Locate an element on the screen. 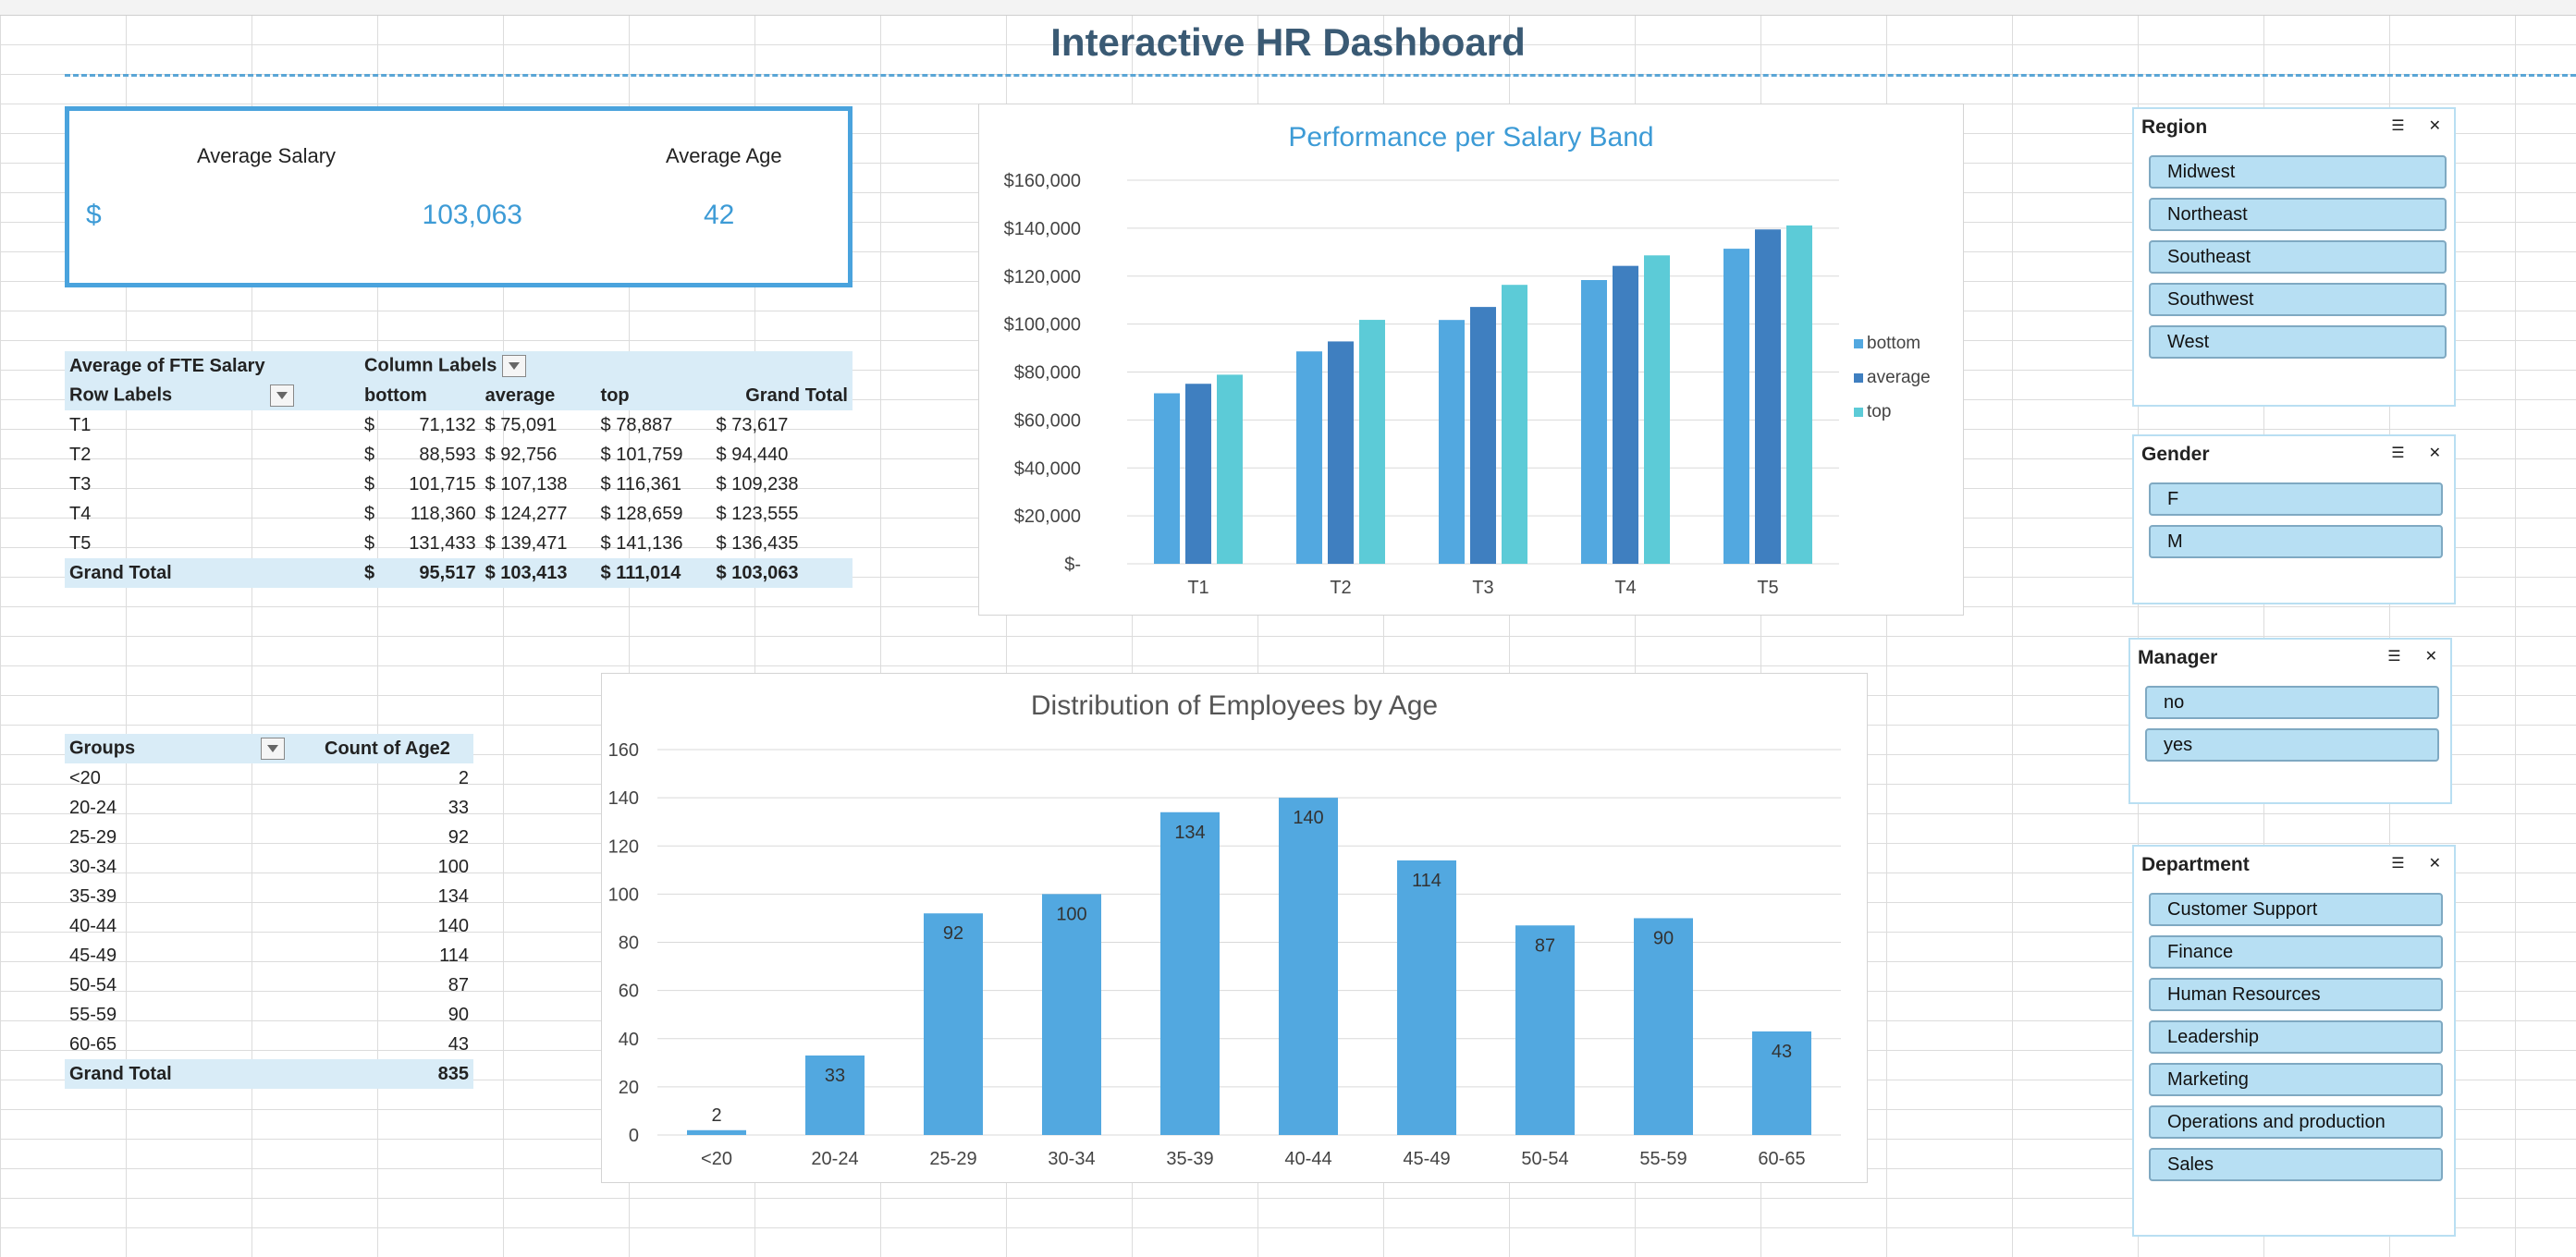 This screenshot has height=1257, width=2576. table-row: T2 $ 88,593 $ 92,756 $ 101,759 $ 94,440 is located at coordinates (459, 455).